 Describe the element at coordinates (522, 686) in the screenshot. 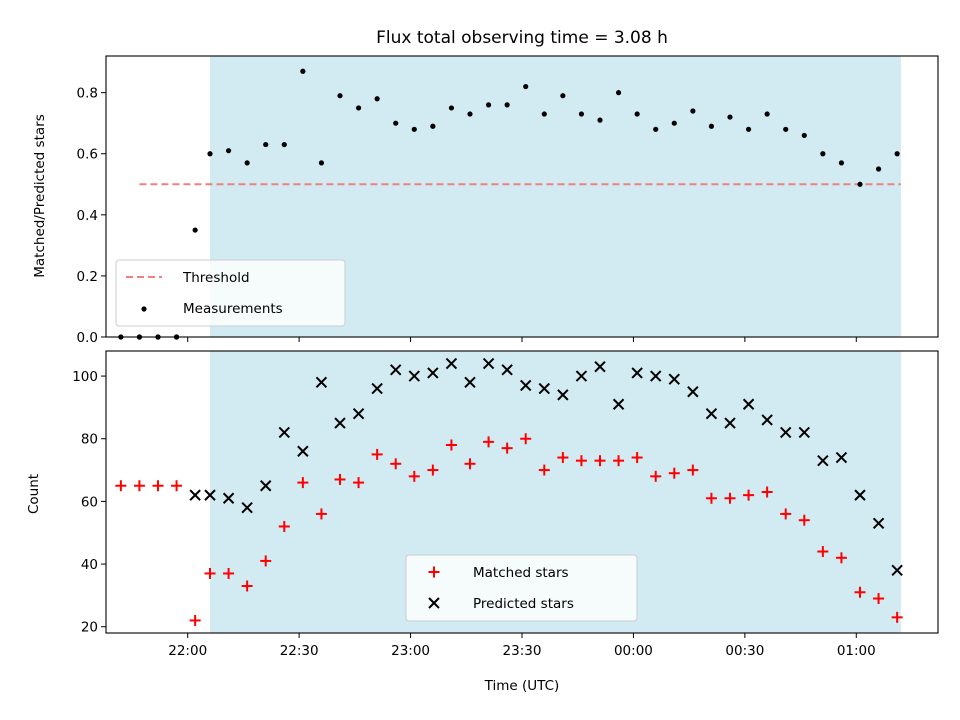

I see `x-axis-label: Time (UTC)` at that location.